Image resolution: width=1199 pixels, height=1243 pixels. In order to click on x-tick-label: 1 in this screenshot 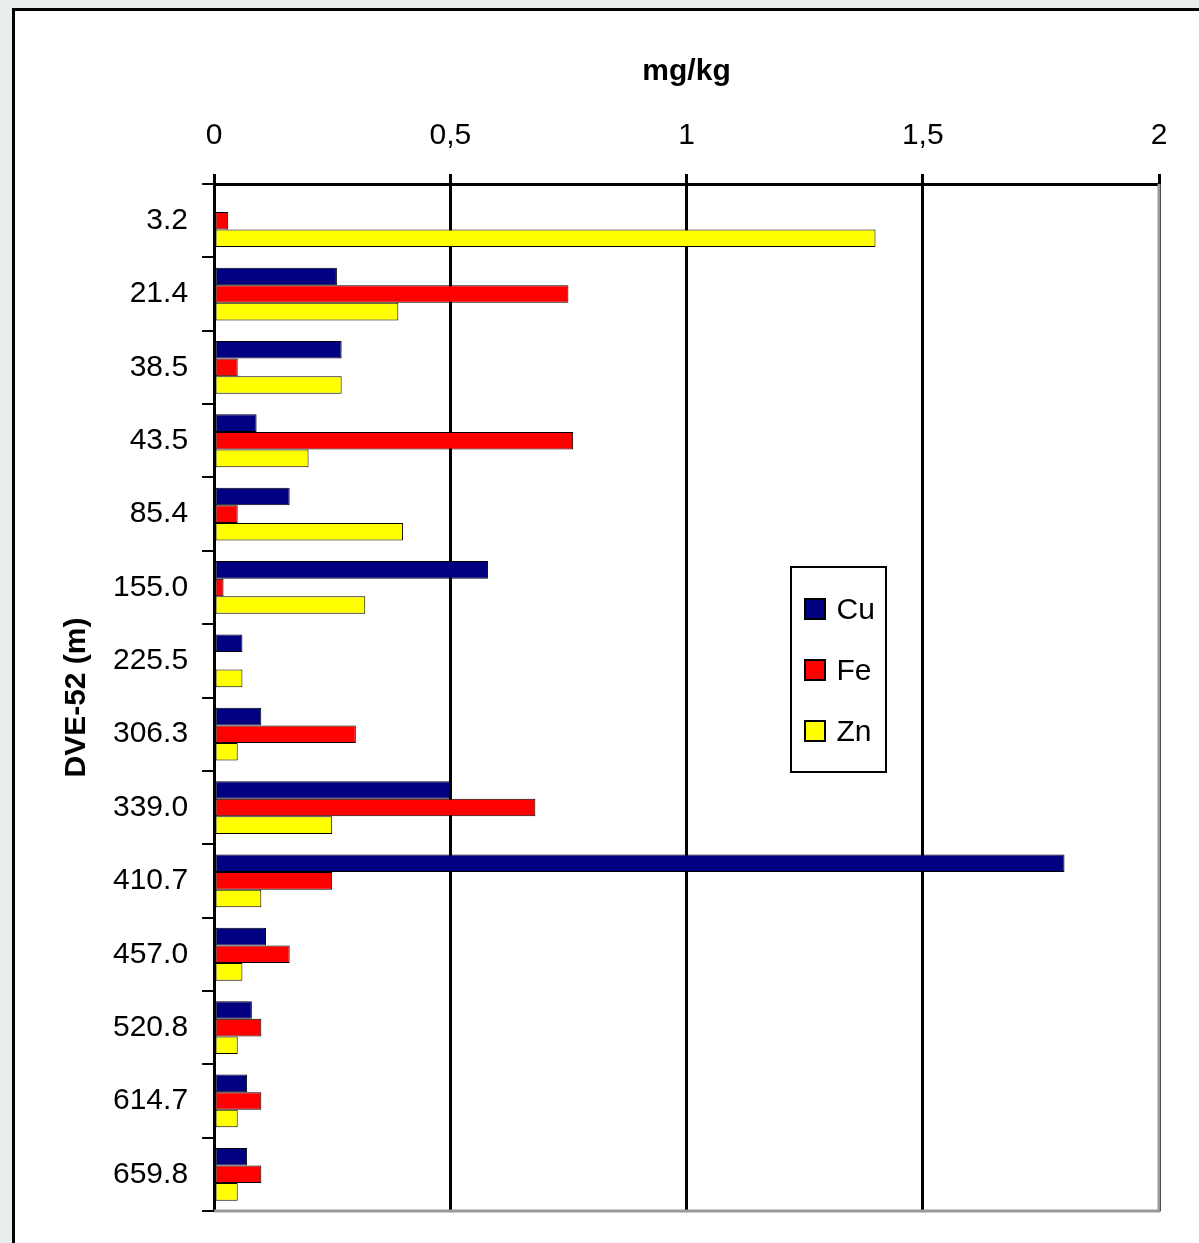, I will do `click(686, 134)`.